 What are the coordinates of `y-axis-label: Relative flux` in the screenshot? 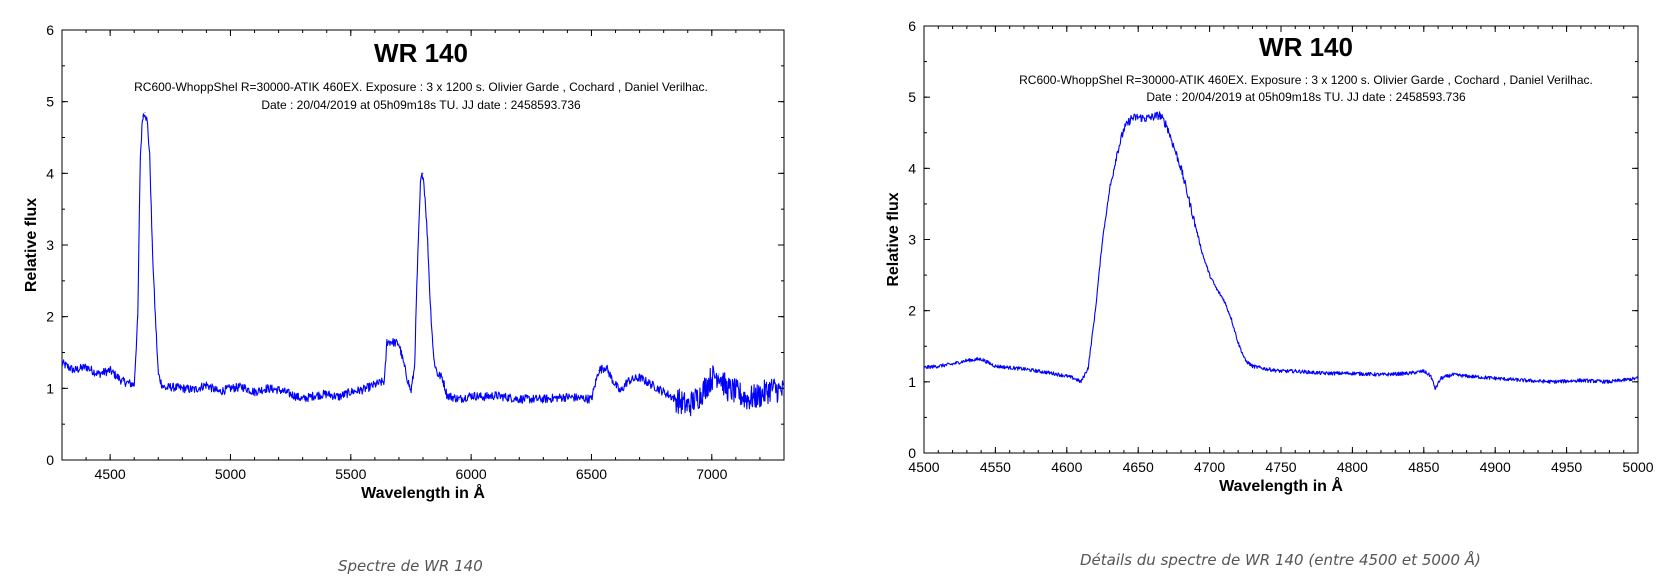 It's located at (31, 245).